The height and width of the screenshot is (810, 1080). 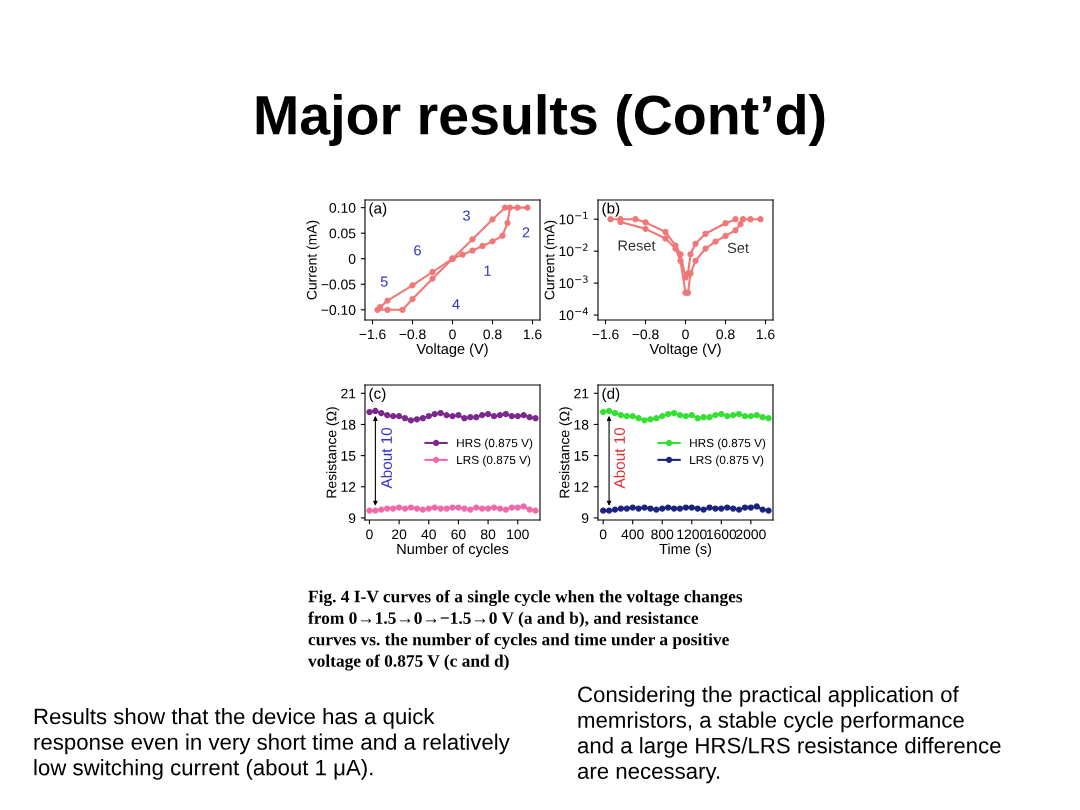 What do you see at coordinates (573, 218) in the screenshot?
I see `y-tick-label: 10$^{−1}$` at bounding box center [573, 218].